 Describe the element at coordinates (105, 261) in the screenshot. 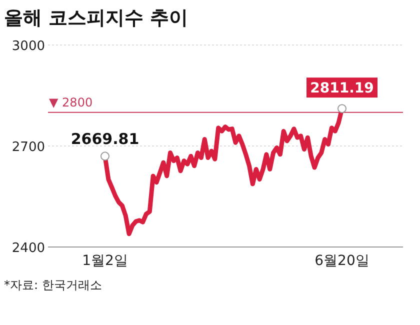

I see `x-tick-label: 1월2일` at that location.